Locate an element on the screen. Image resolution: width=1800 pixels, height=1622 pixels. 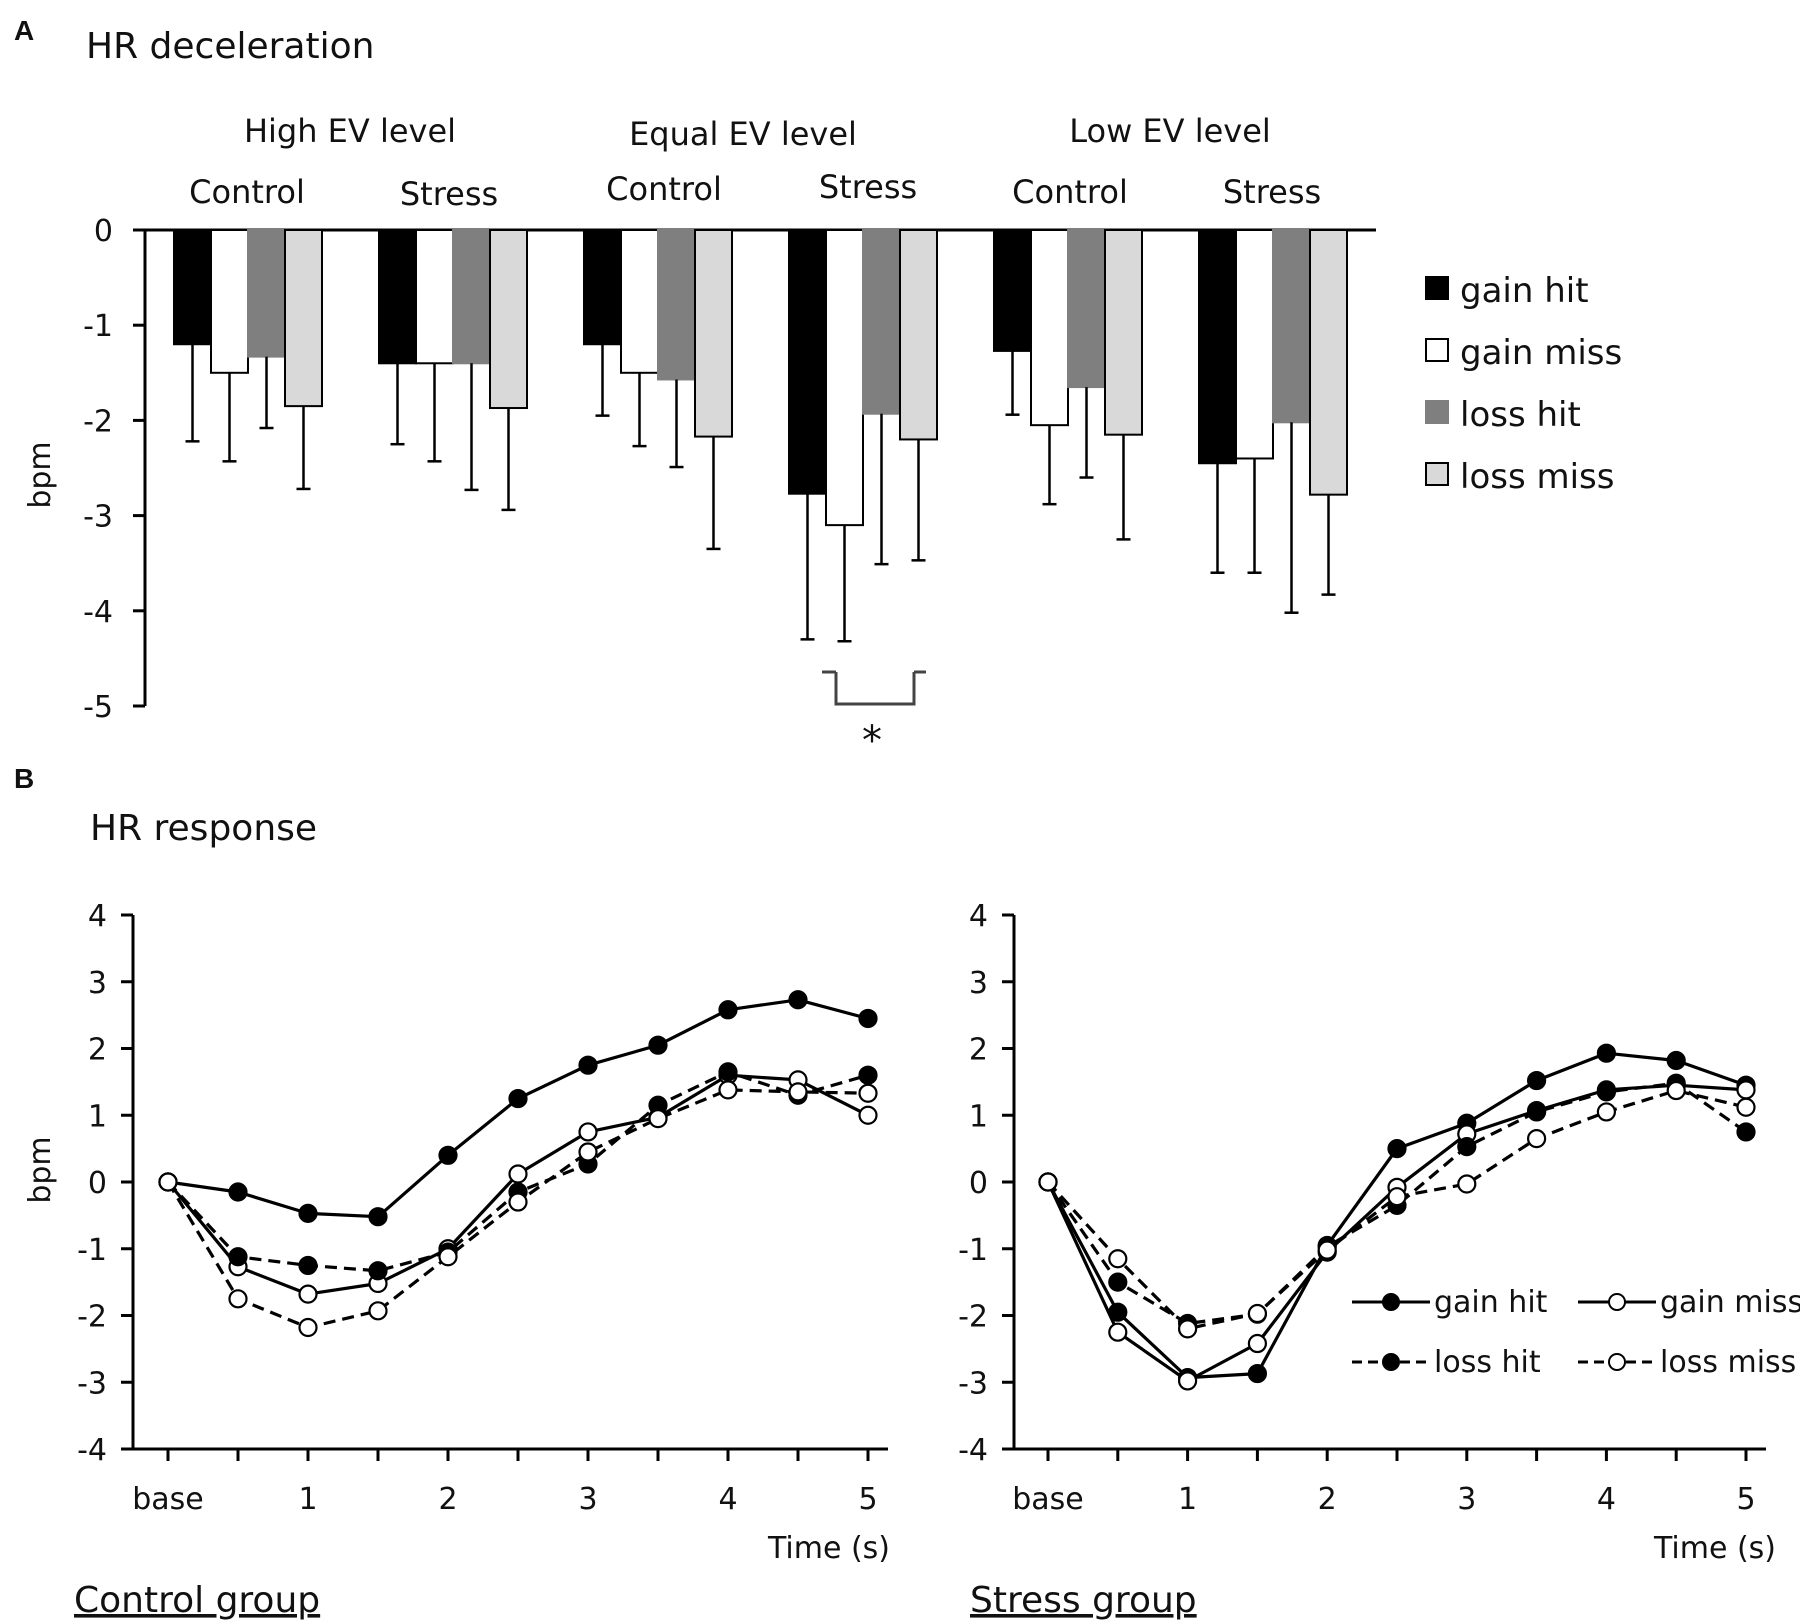
panel-a-letter: A is located at coordinates (24, 30).